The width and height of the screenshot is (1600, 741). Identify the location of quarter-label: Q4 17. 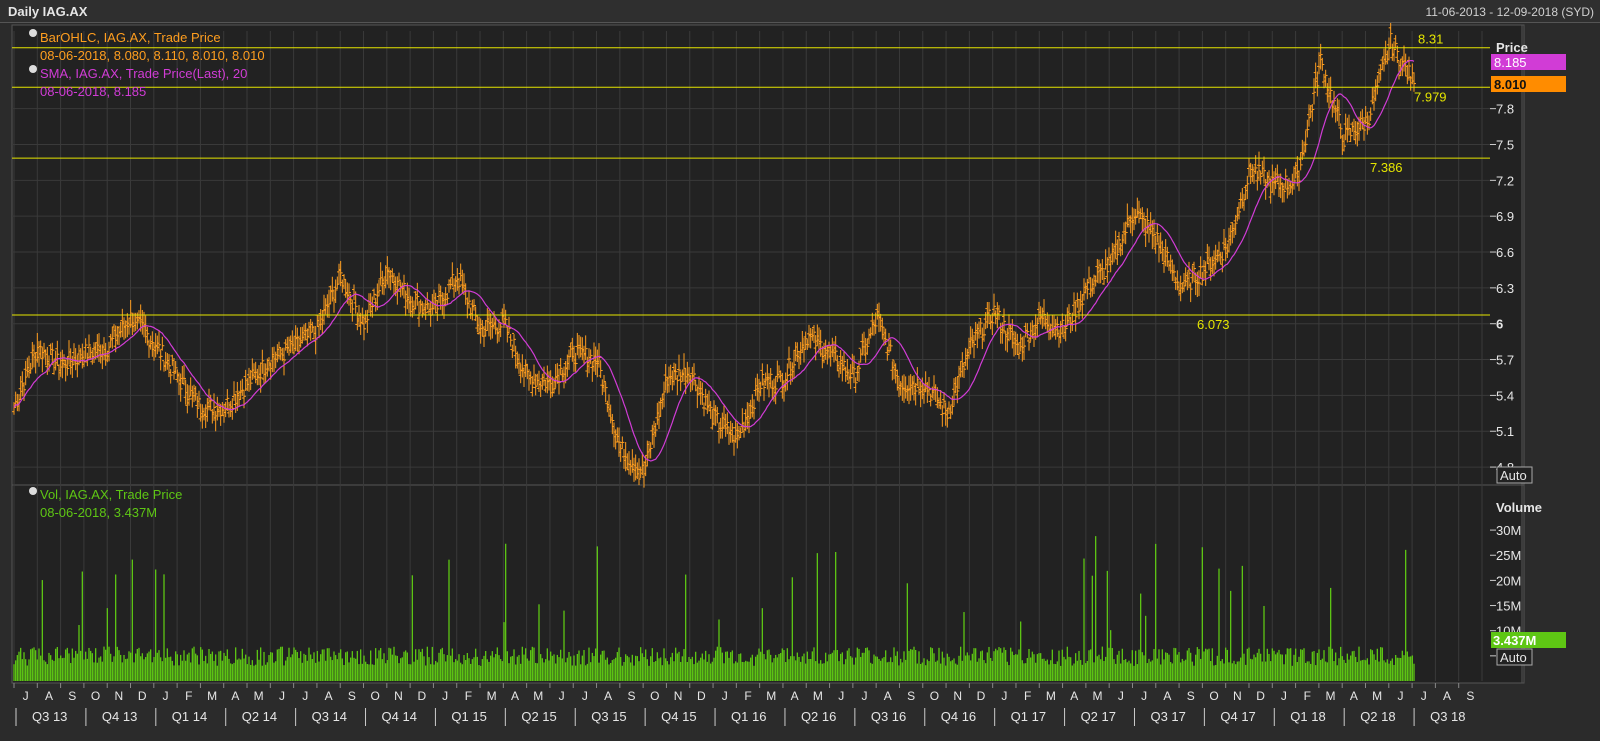
(1237, 716).